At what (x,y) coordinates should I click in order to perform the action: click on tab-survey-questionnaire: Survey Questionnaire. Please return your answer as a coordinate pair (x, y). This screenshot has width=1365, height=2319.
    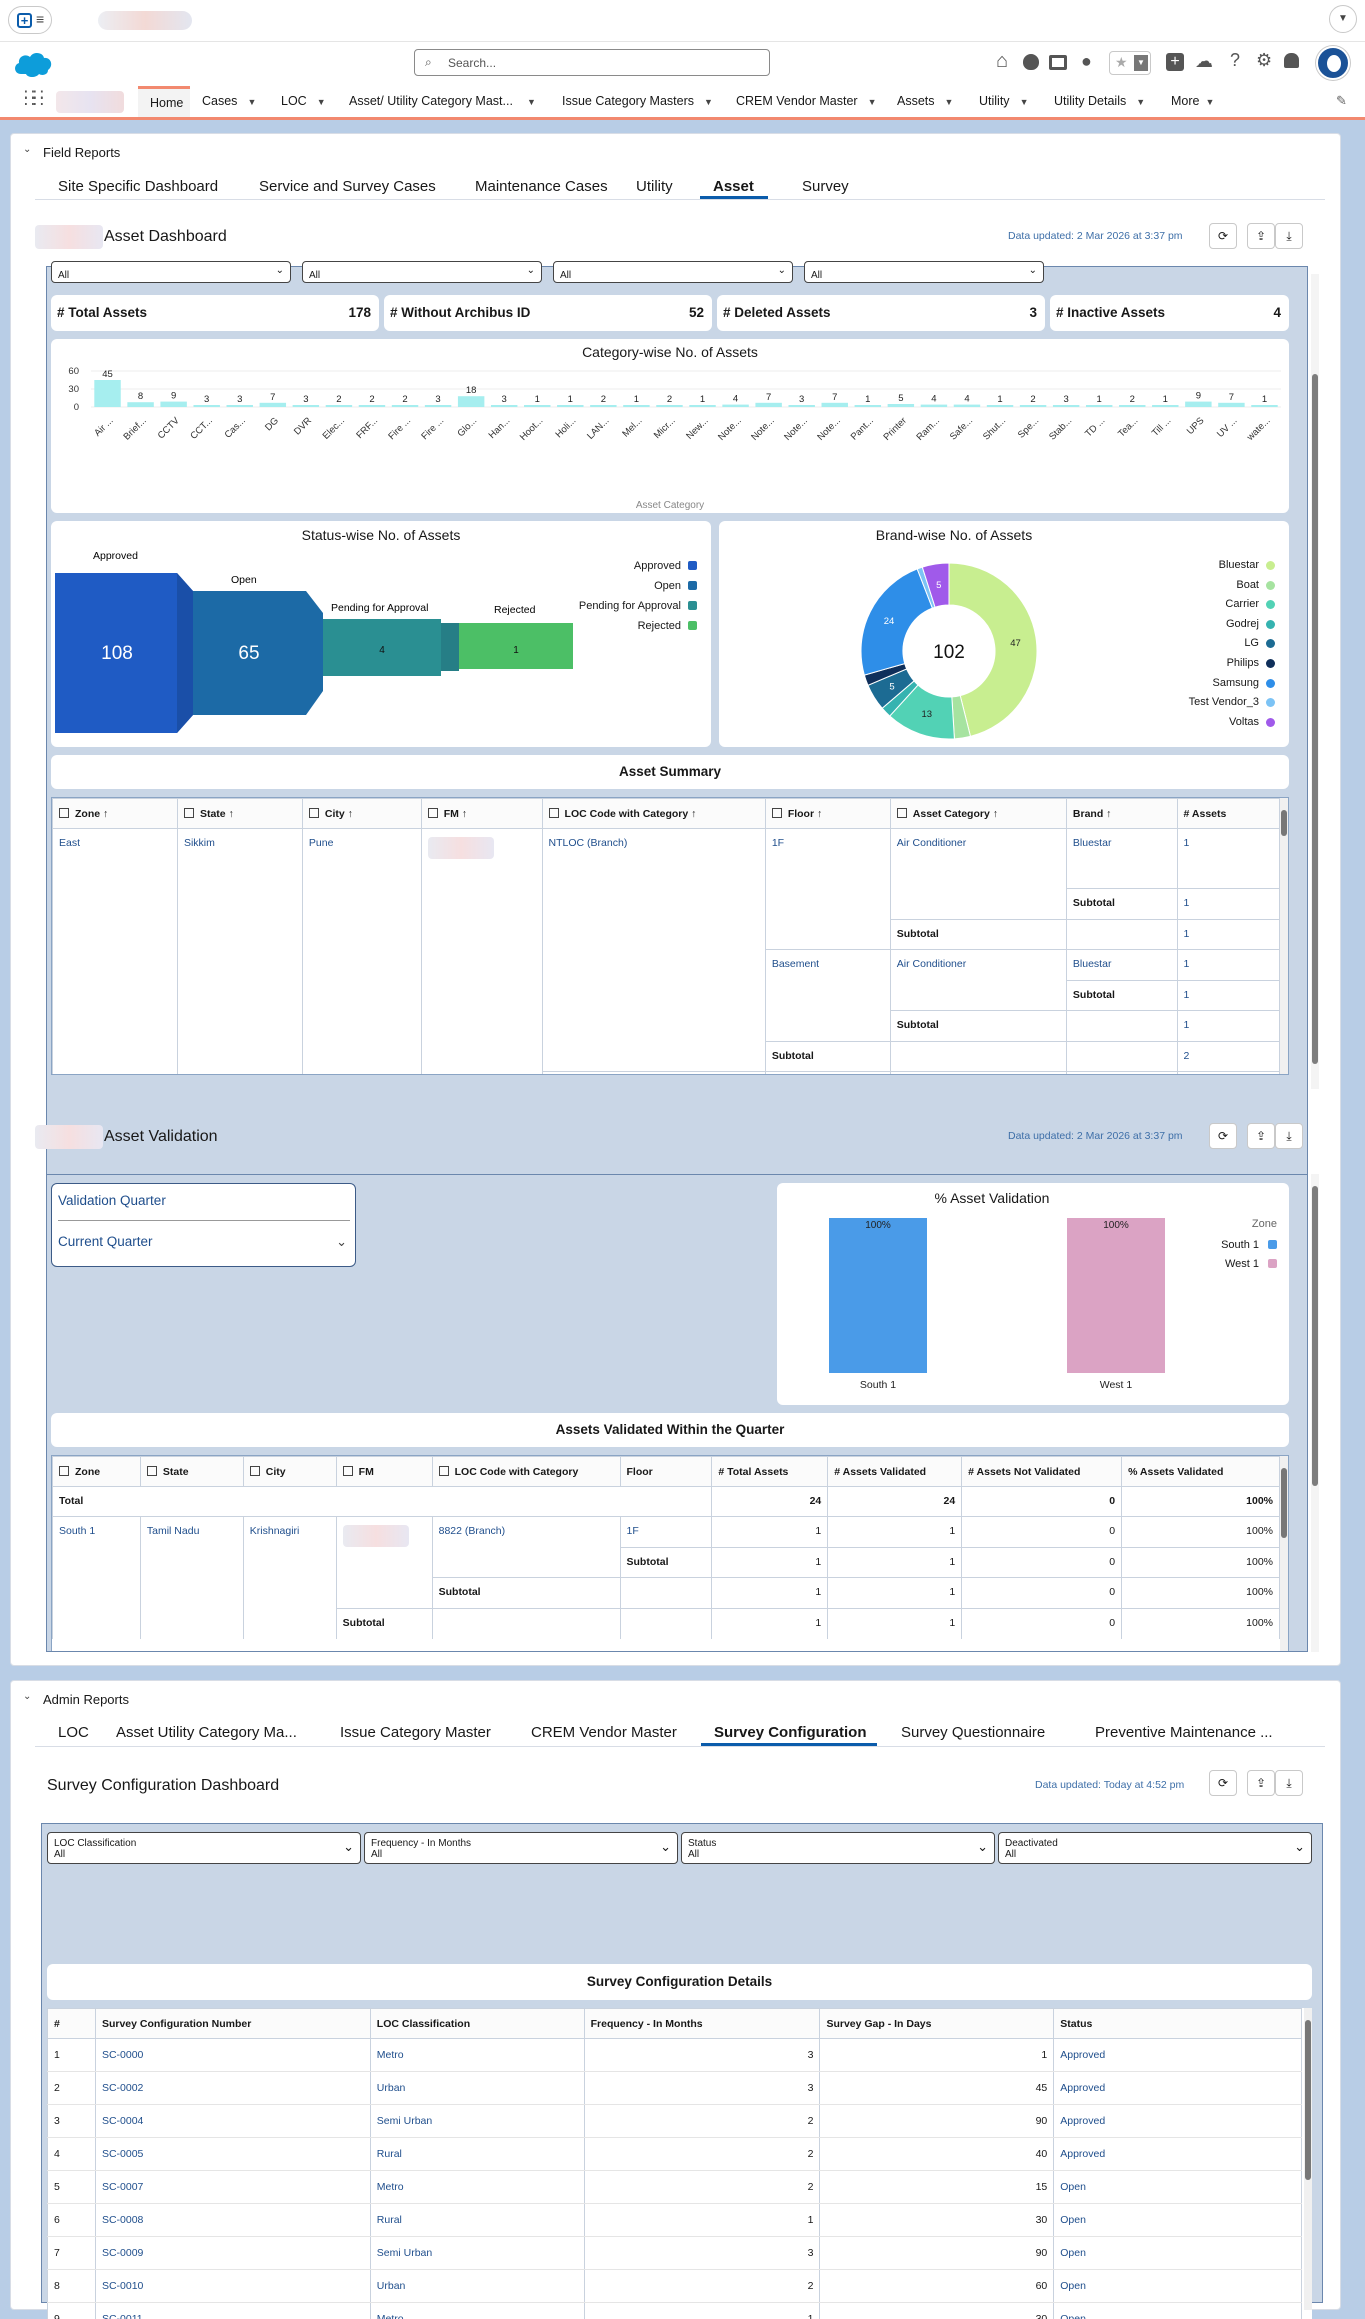
    Looking at the image, I should click on (973, 1732).